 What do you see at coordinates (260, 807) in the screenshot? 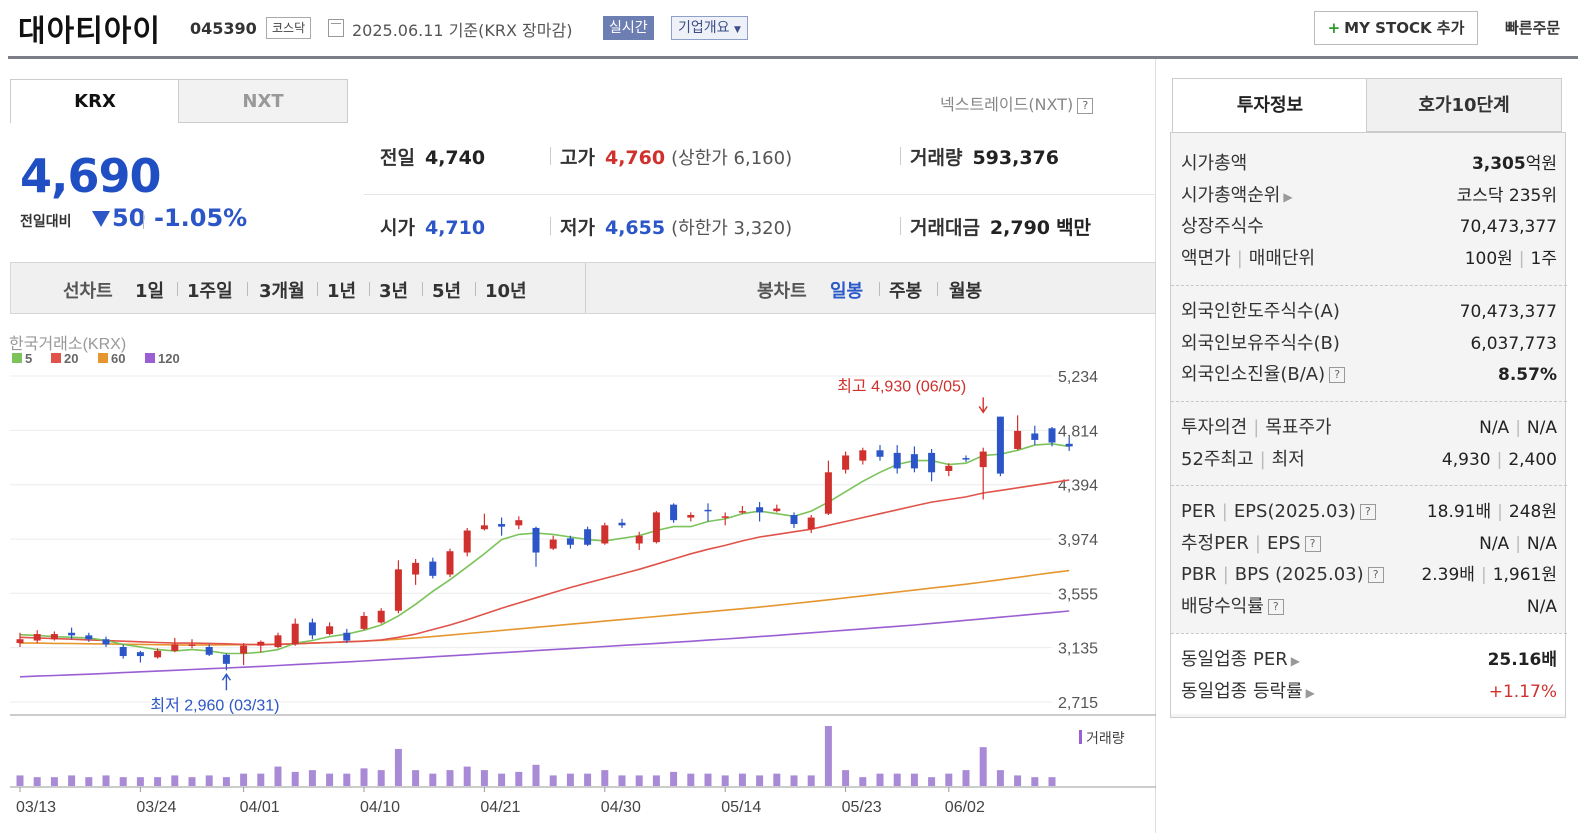
I see `x-tick-label: 04/01` at bounding box center [260, 807].